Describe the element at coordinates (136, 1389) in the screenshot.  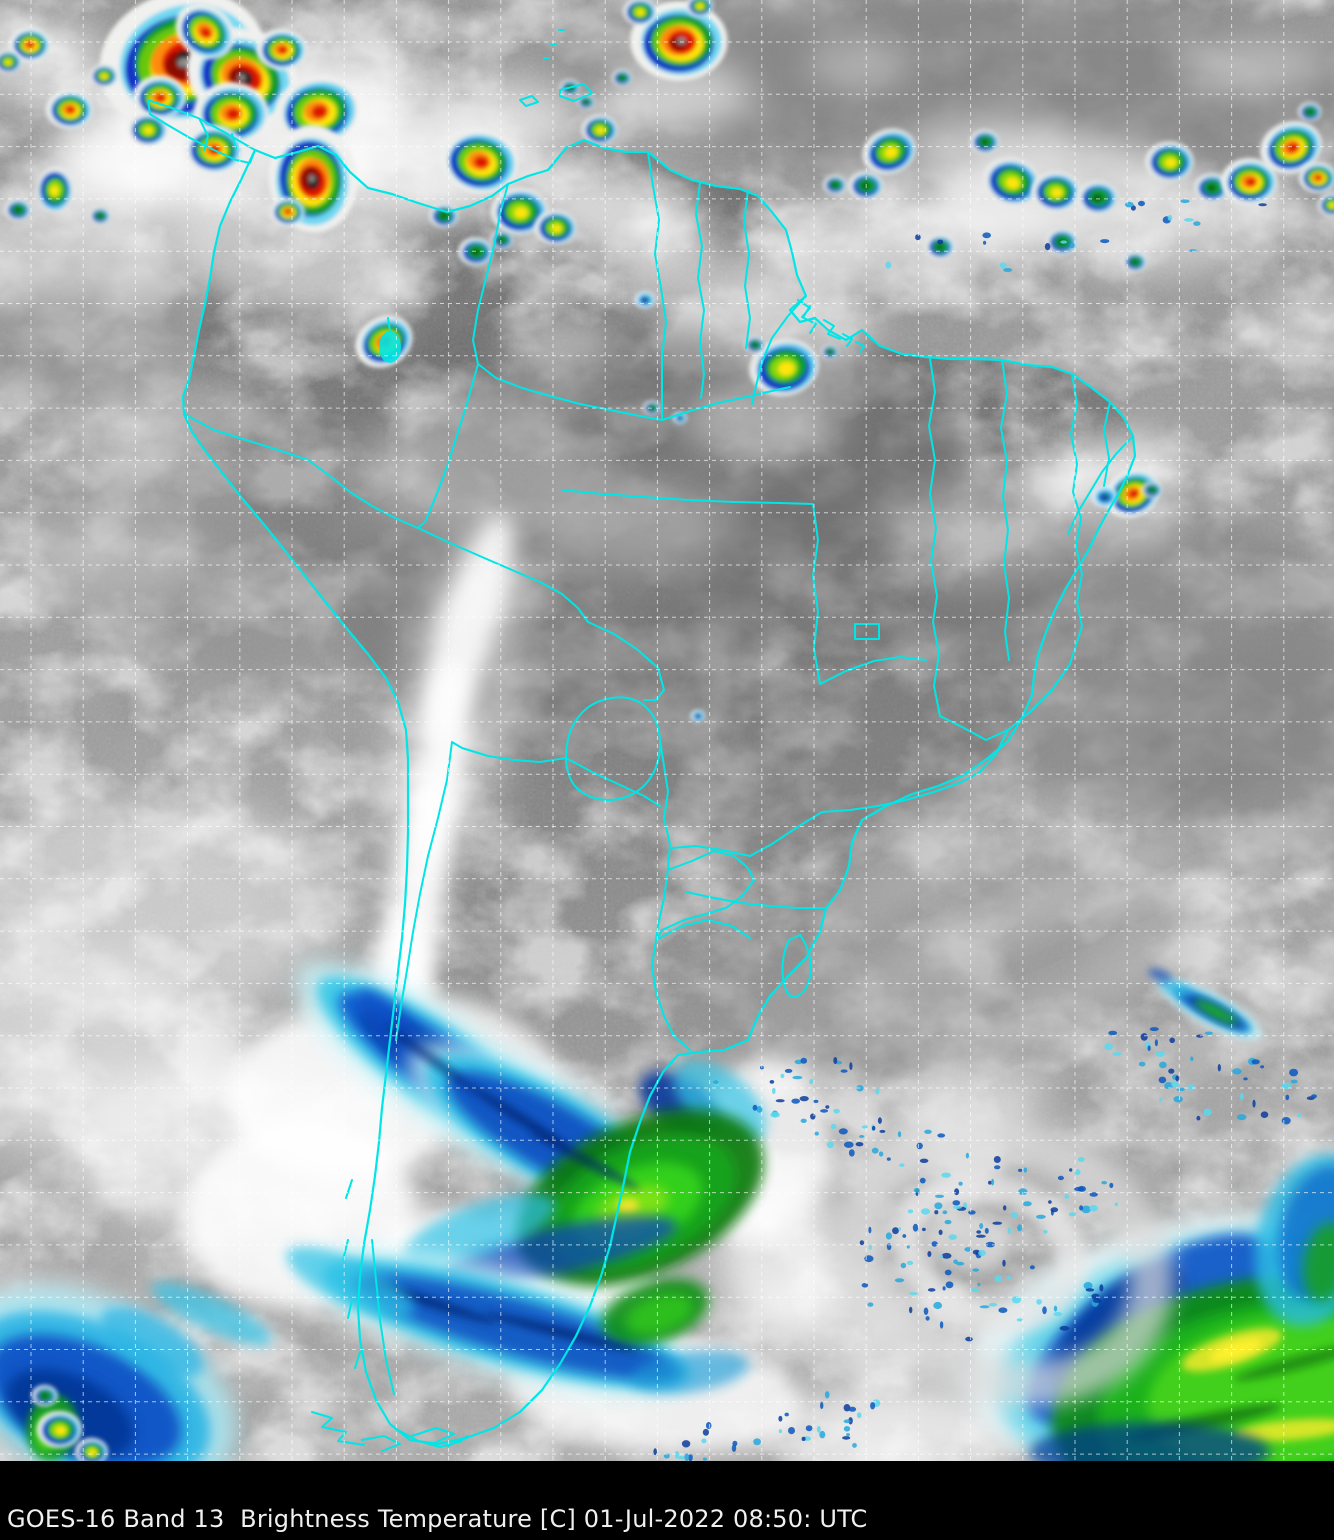
I see `storm-system-southwest-corner` at that location.